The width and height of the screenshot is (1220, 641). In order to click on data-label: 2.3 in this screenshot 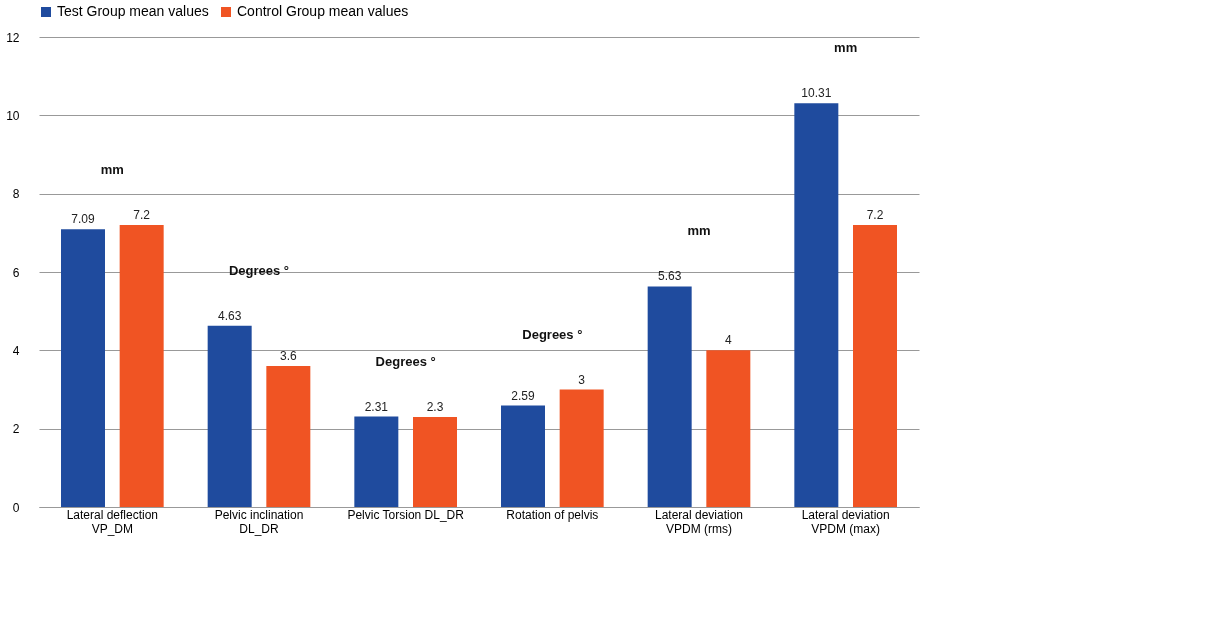, I will do `click(435, 406)`.